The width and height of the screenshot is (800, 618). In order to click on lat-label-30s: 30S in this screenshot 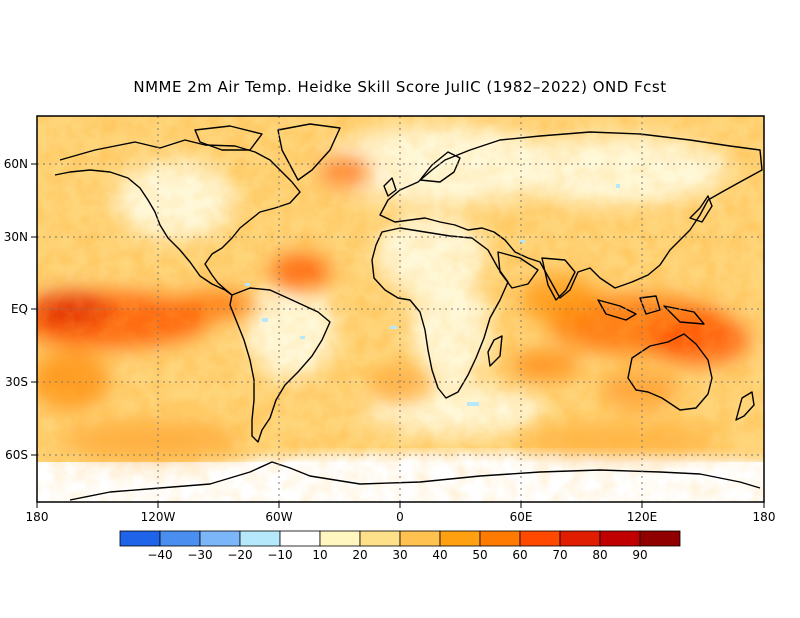, I will do `click(16, 382)`.